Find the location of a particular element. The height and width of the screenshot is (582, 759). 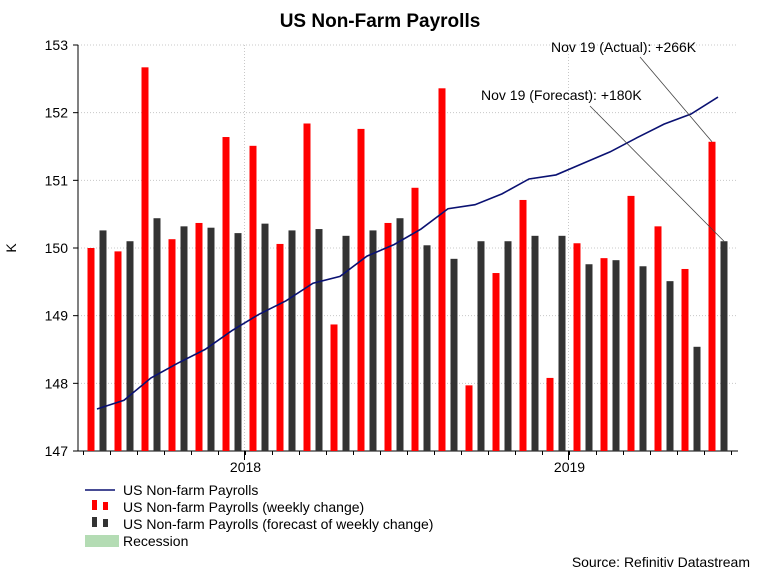

y-tick-label: 149 is located at coordinates (57, 316).